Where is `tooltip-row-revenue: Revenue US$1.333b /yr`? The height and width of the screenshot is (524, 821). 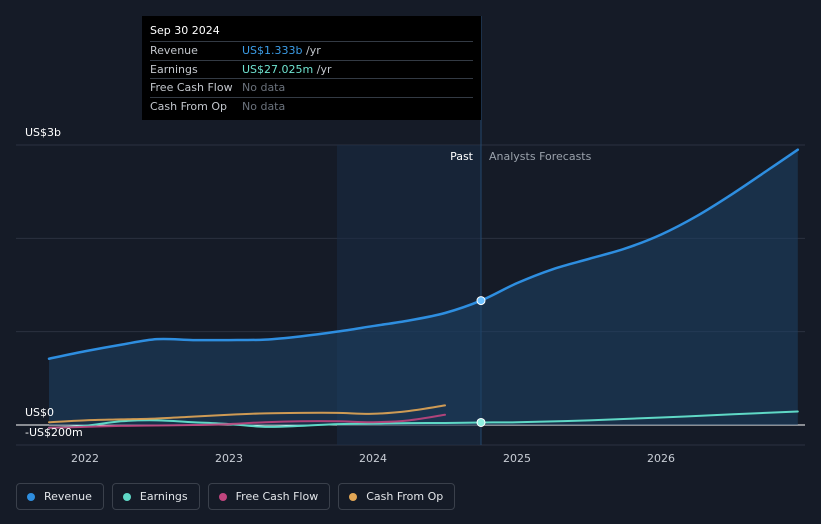 tooltip-row-revenue: Revenue US$1.333b /yr is located at coordinates (311, 51).